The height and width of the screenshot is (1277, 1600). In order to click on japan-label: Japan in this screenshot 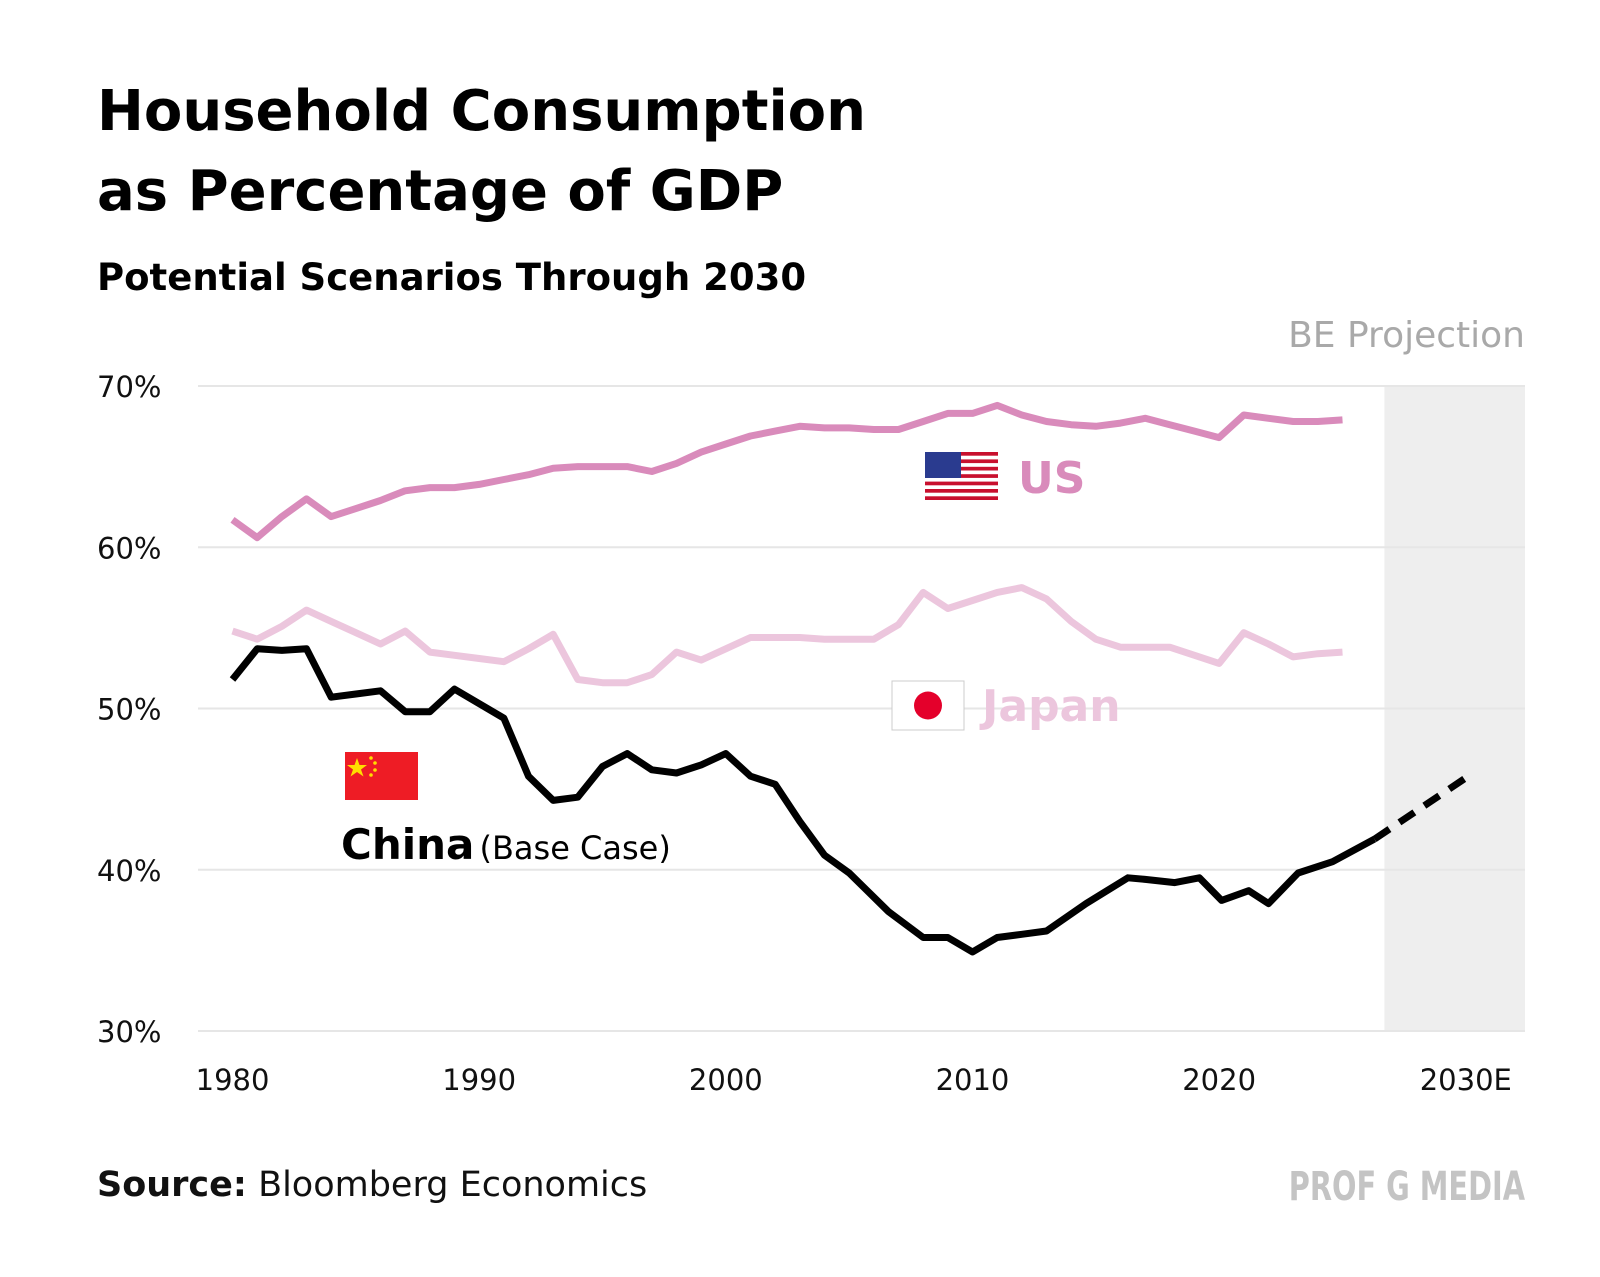, I will do `click(1050, 706)`.